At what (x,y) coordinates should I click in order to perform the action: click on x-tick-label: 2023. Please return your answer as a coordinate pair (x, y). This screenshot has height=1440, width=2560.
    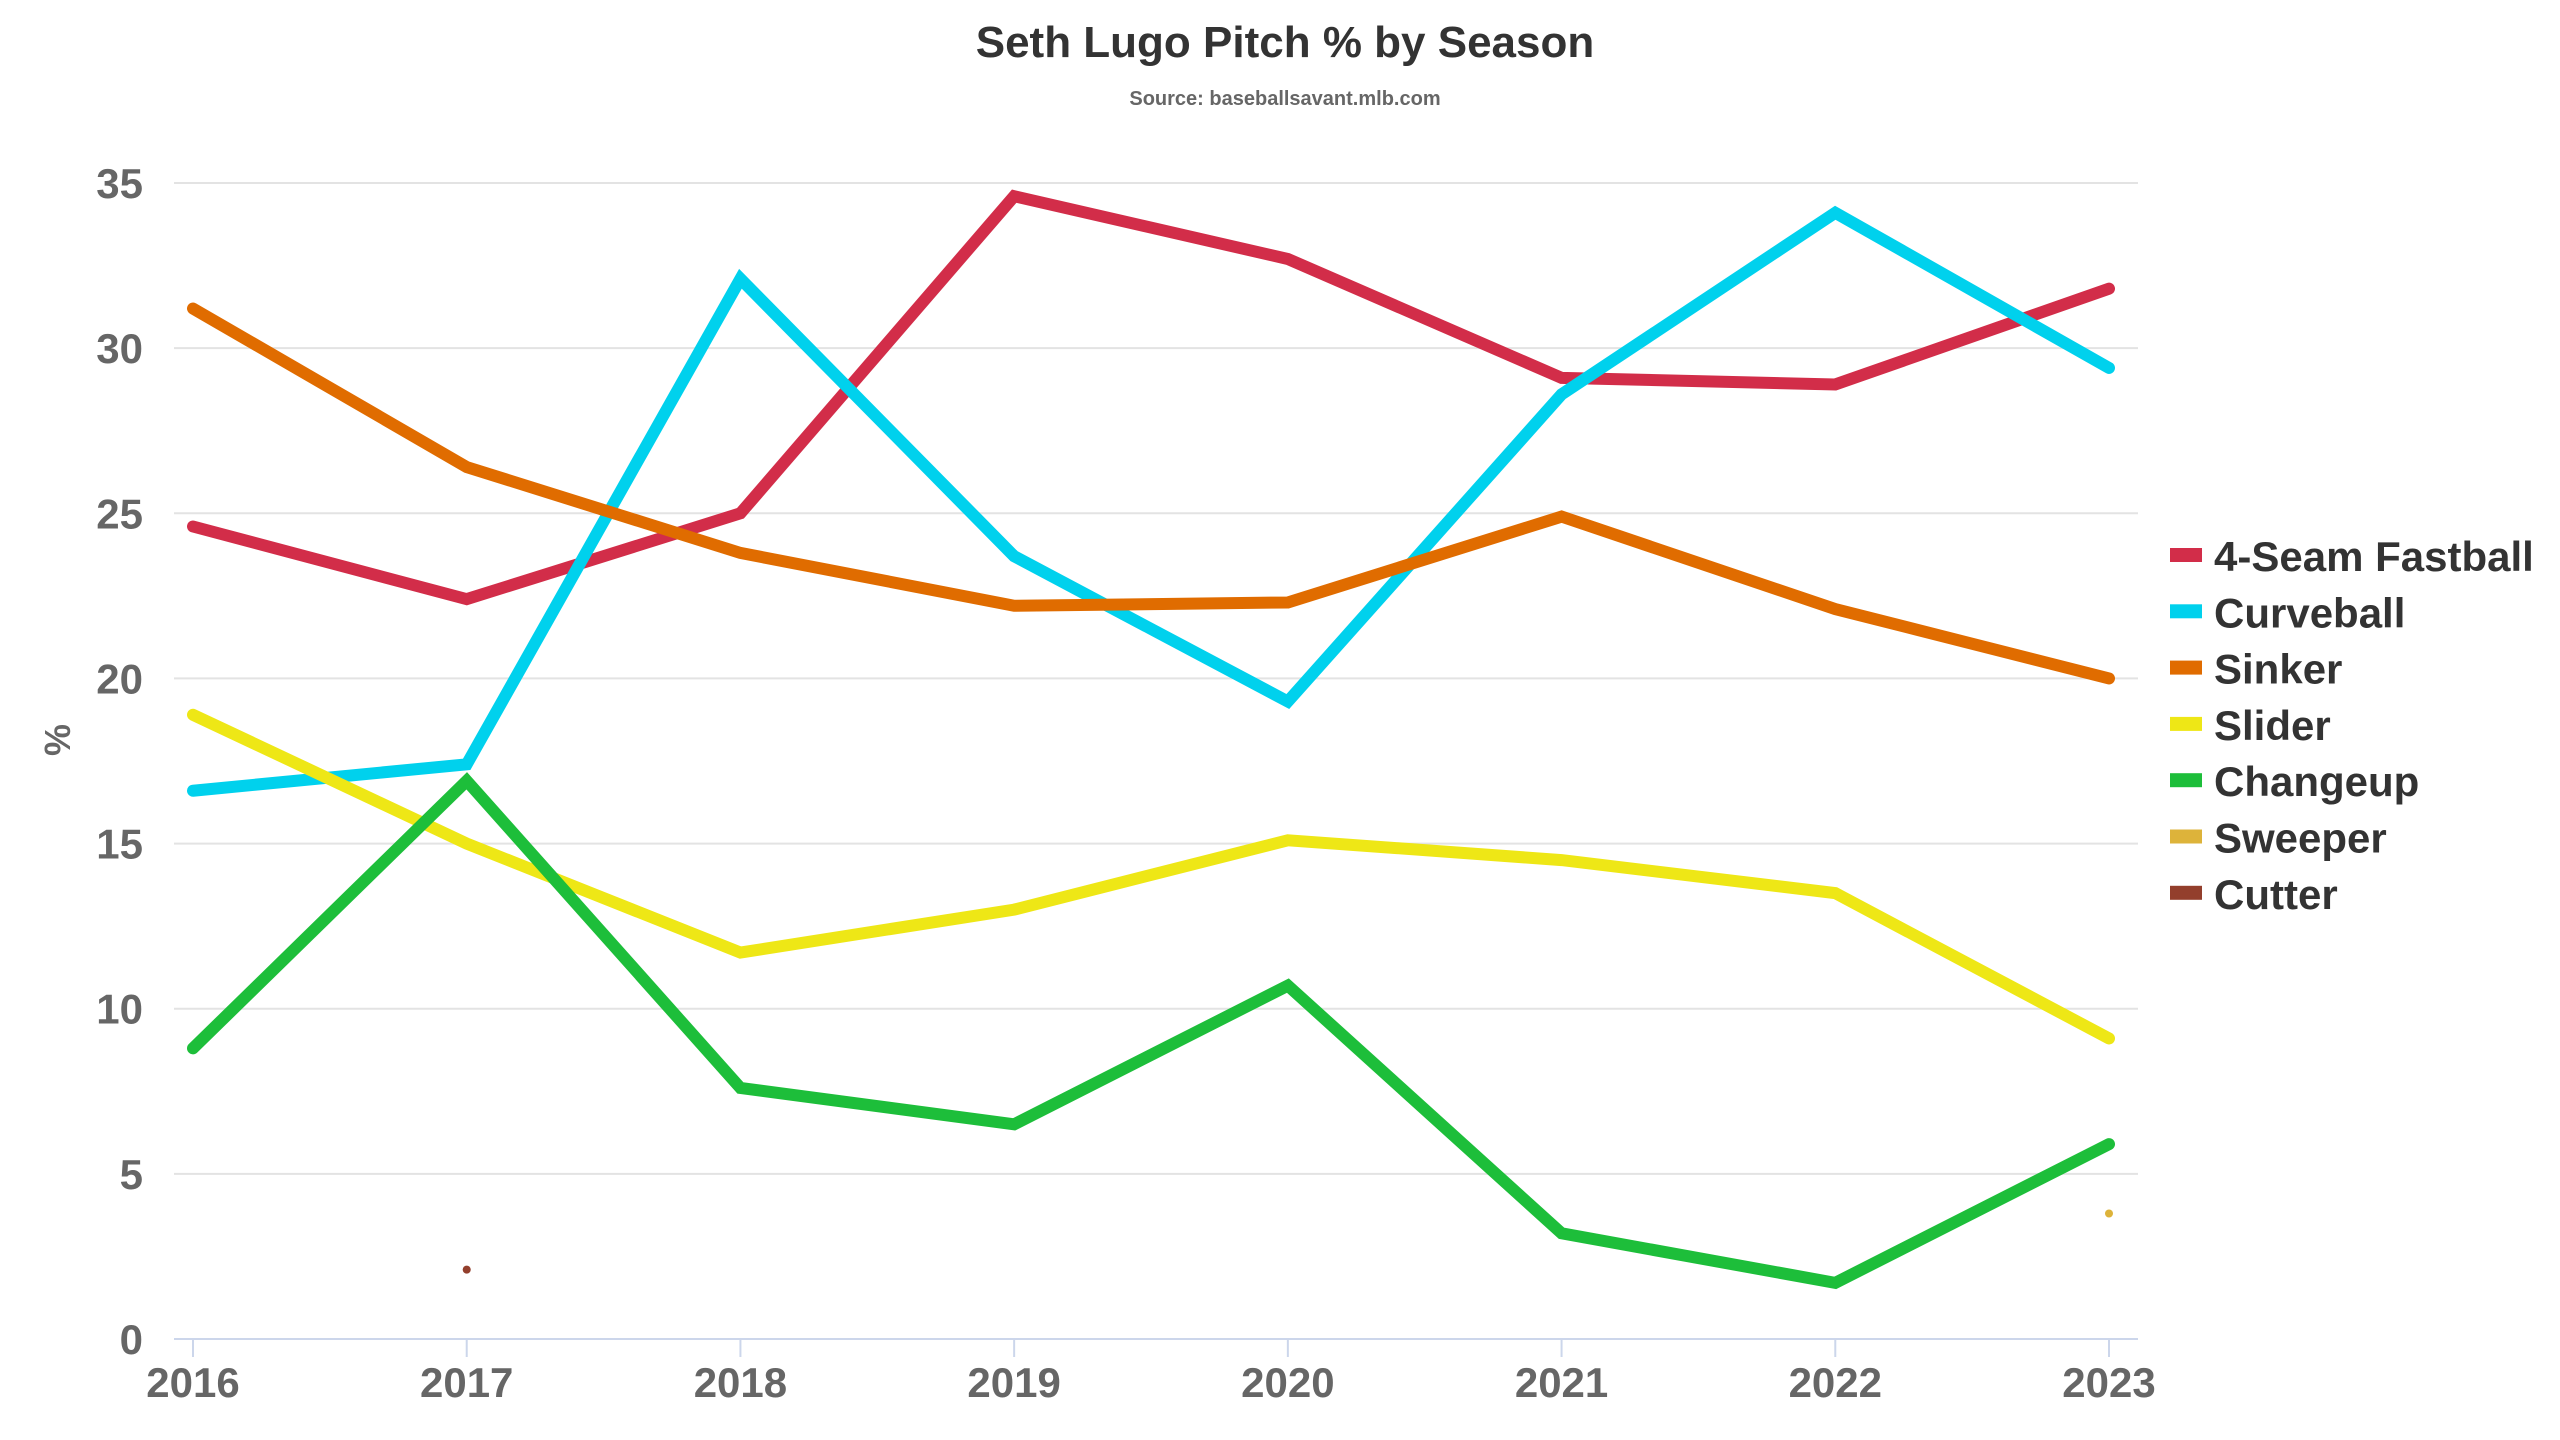
    Looking at the image, I should click on (2108, 1382).